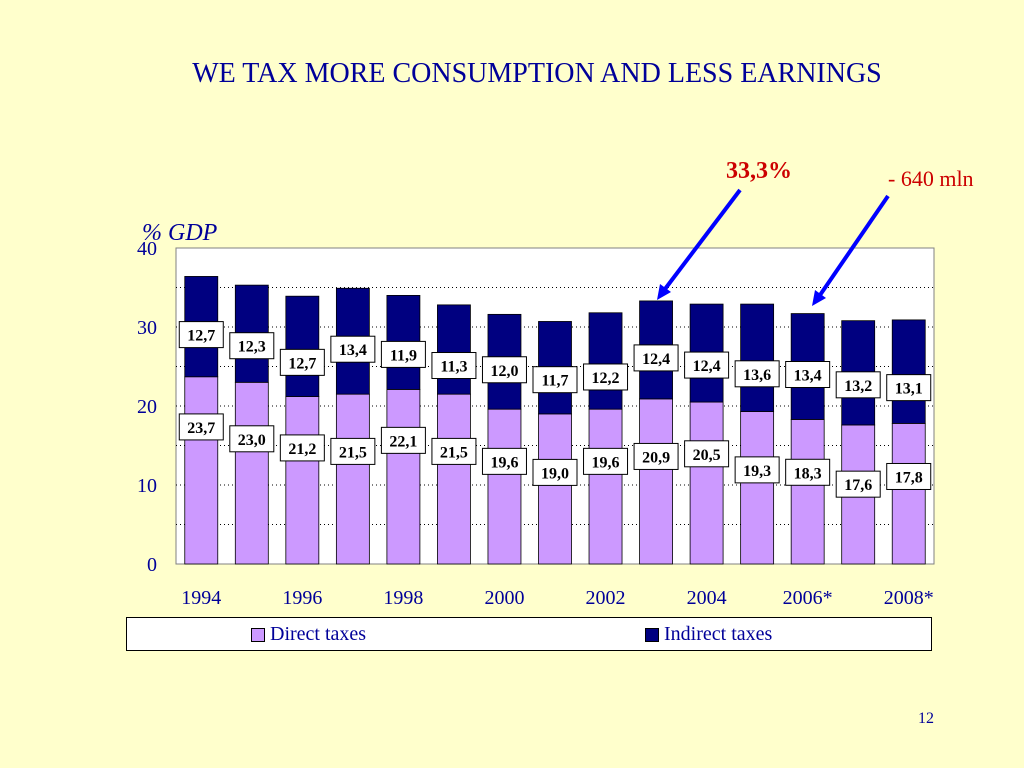 Image resolution: width=1024 pixels, height=768 pixels. What do you see at coordinates (931, 178) in the screenshot?
I see `annotation-amount: - 640 mln` at bounding box center [931, 178].